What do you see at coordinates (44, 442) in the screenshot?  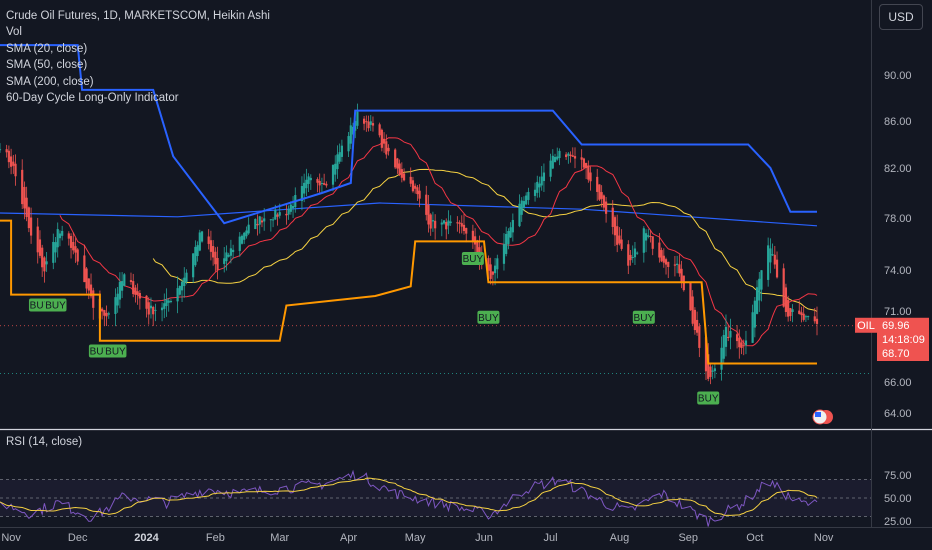 I see `rsi-legend: RSI (14, close)` at bounding box center [44, 442].